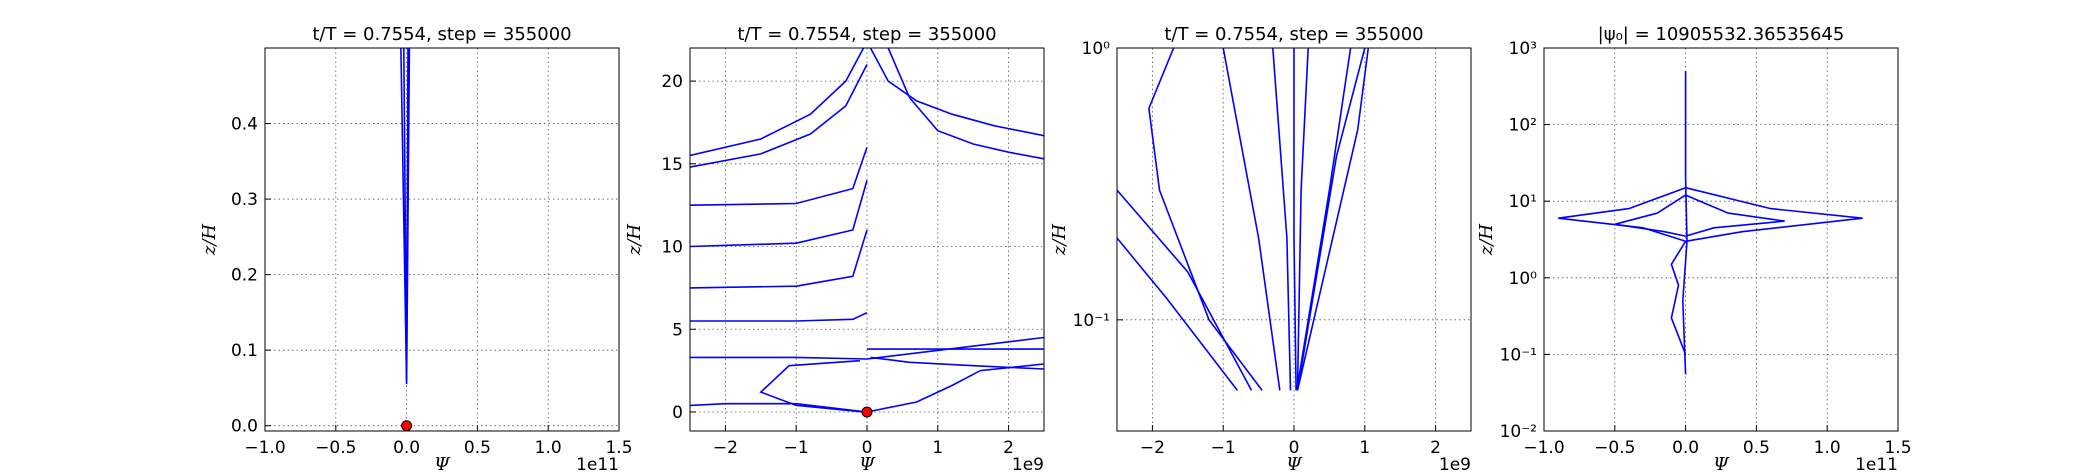  I want to click on panel-title: |ψ₀| = 10905532.36535645, so click(1721, 34).